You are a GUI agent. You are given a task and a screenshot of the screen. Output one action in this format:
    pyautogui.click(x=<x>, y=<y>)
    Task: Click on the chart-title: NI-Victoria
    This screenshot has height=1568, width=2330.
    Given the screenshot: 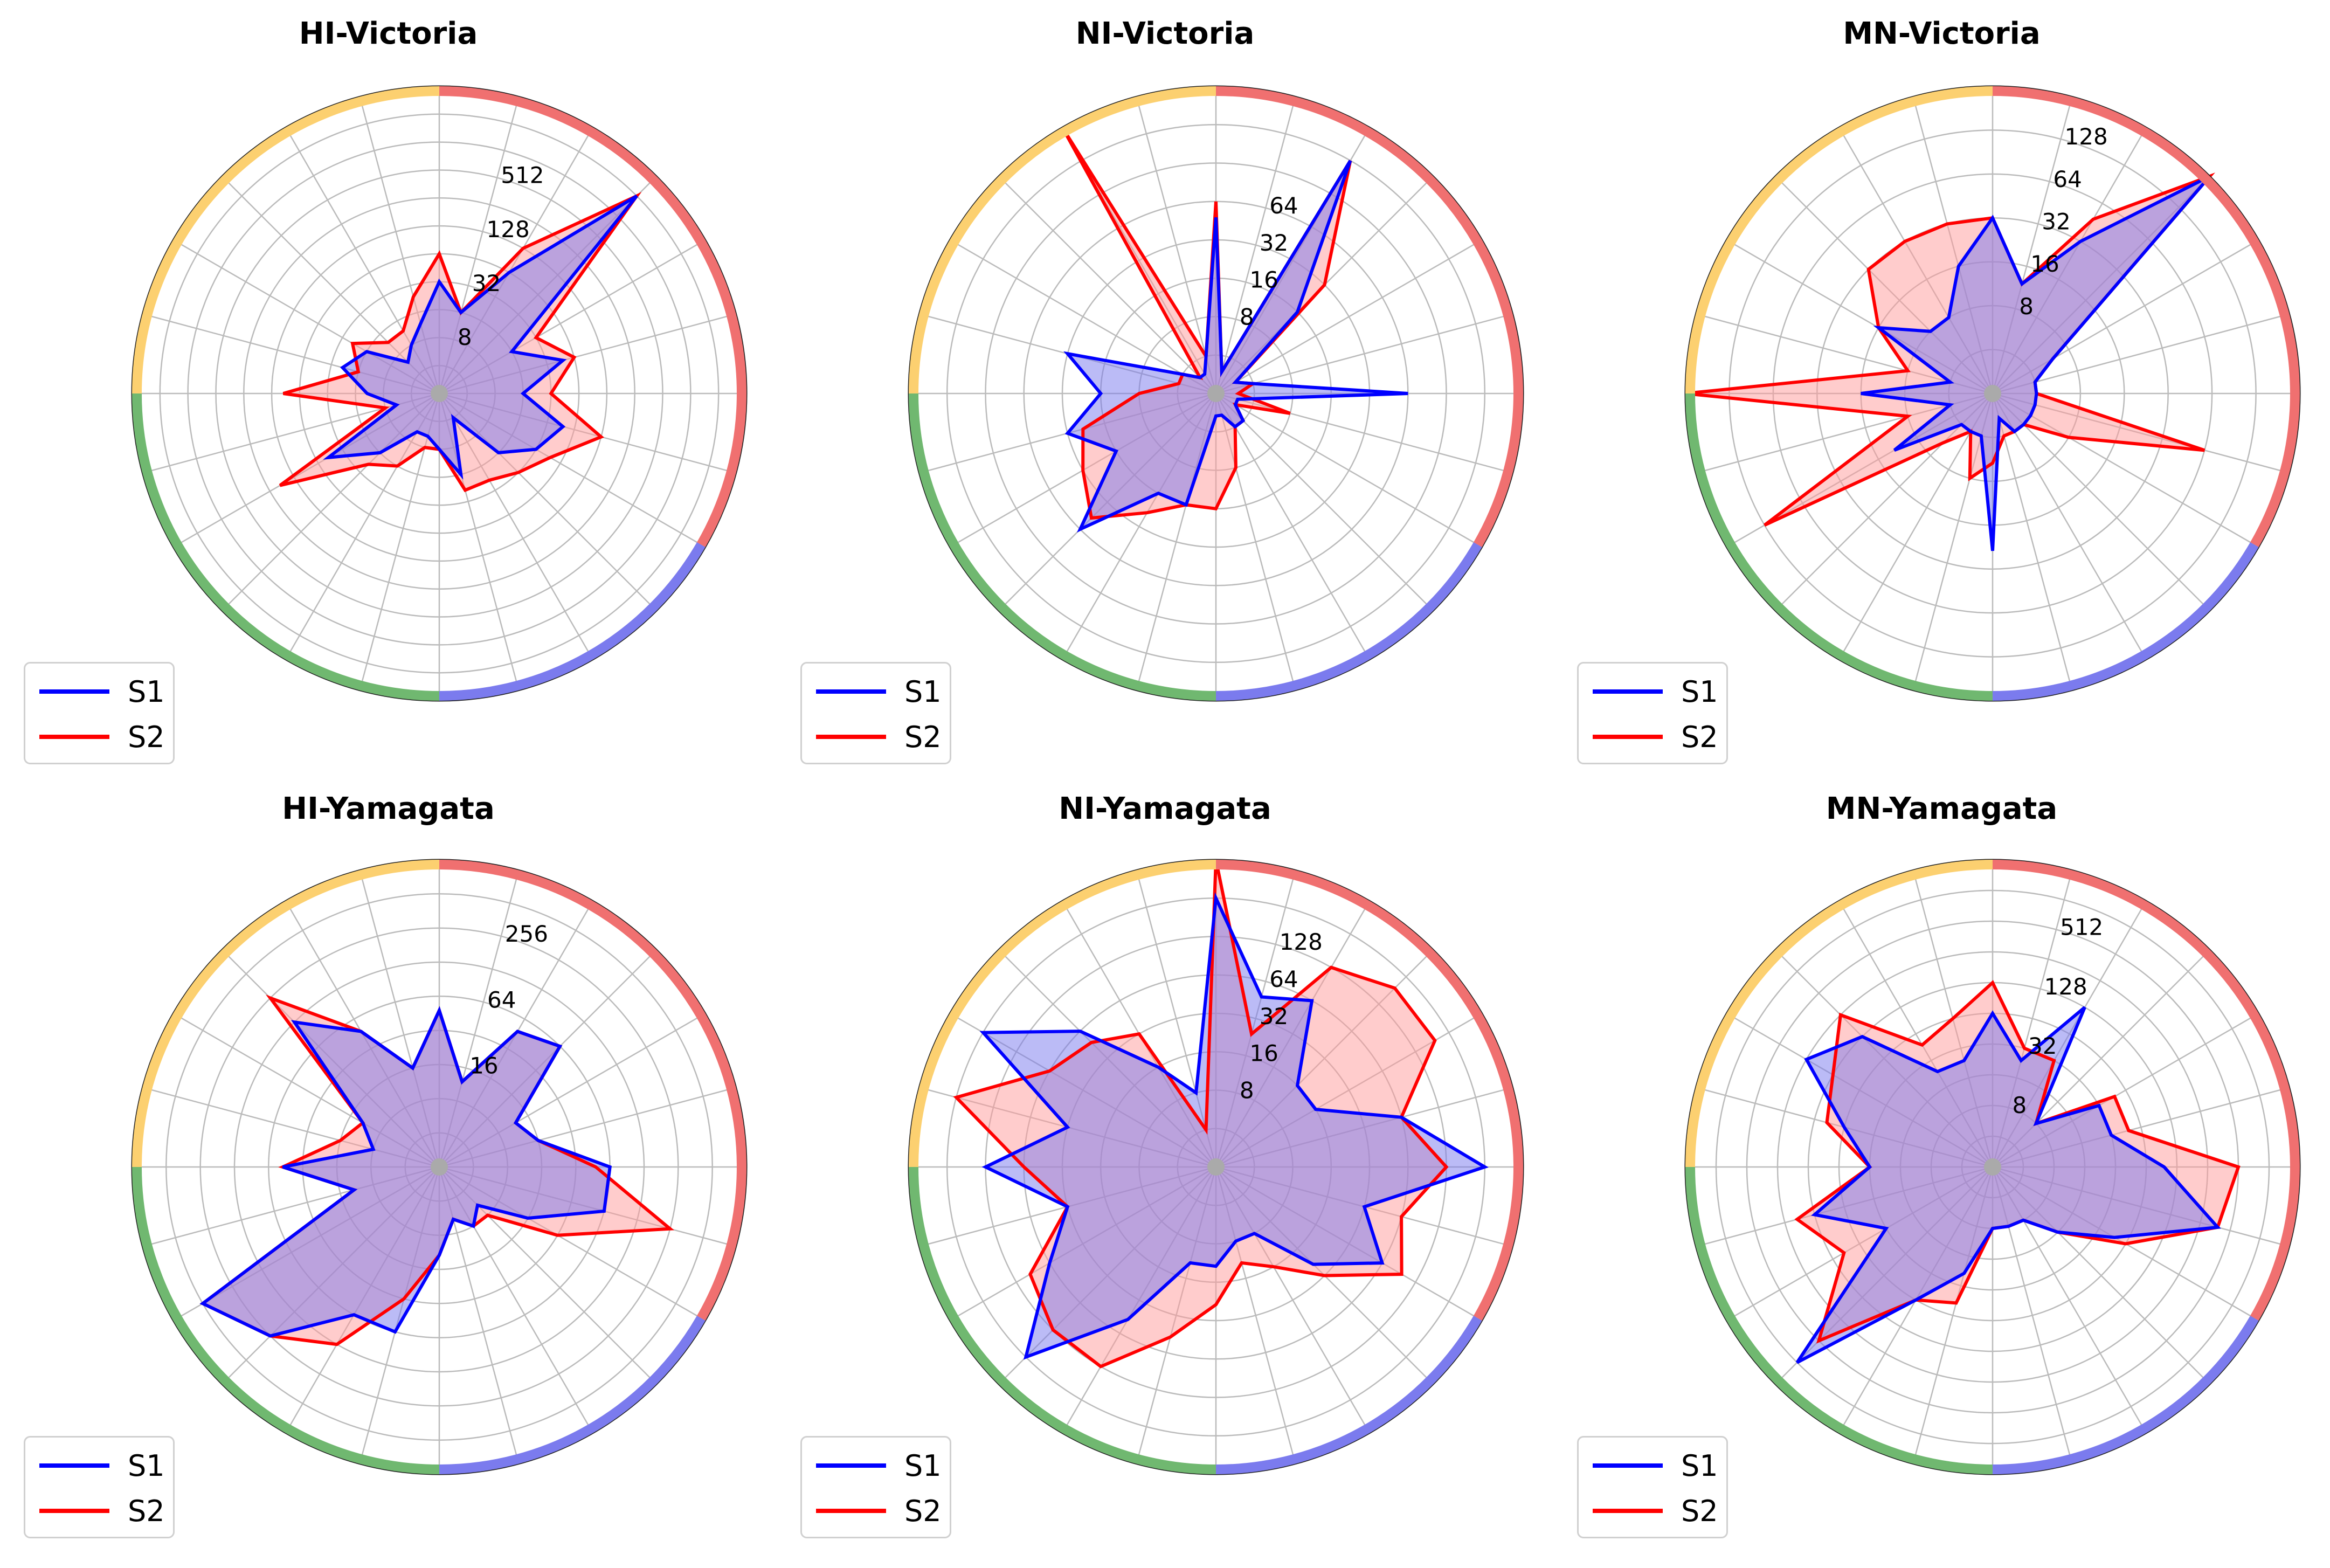 What is the action you would take?
    pyautogui.click(x=1165, y=33)
    